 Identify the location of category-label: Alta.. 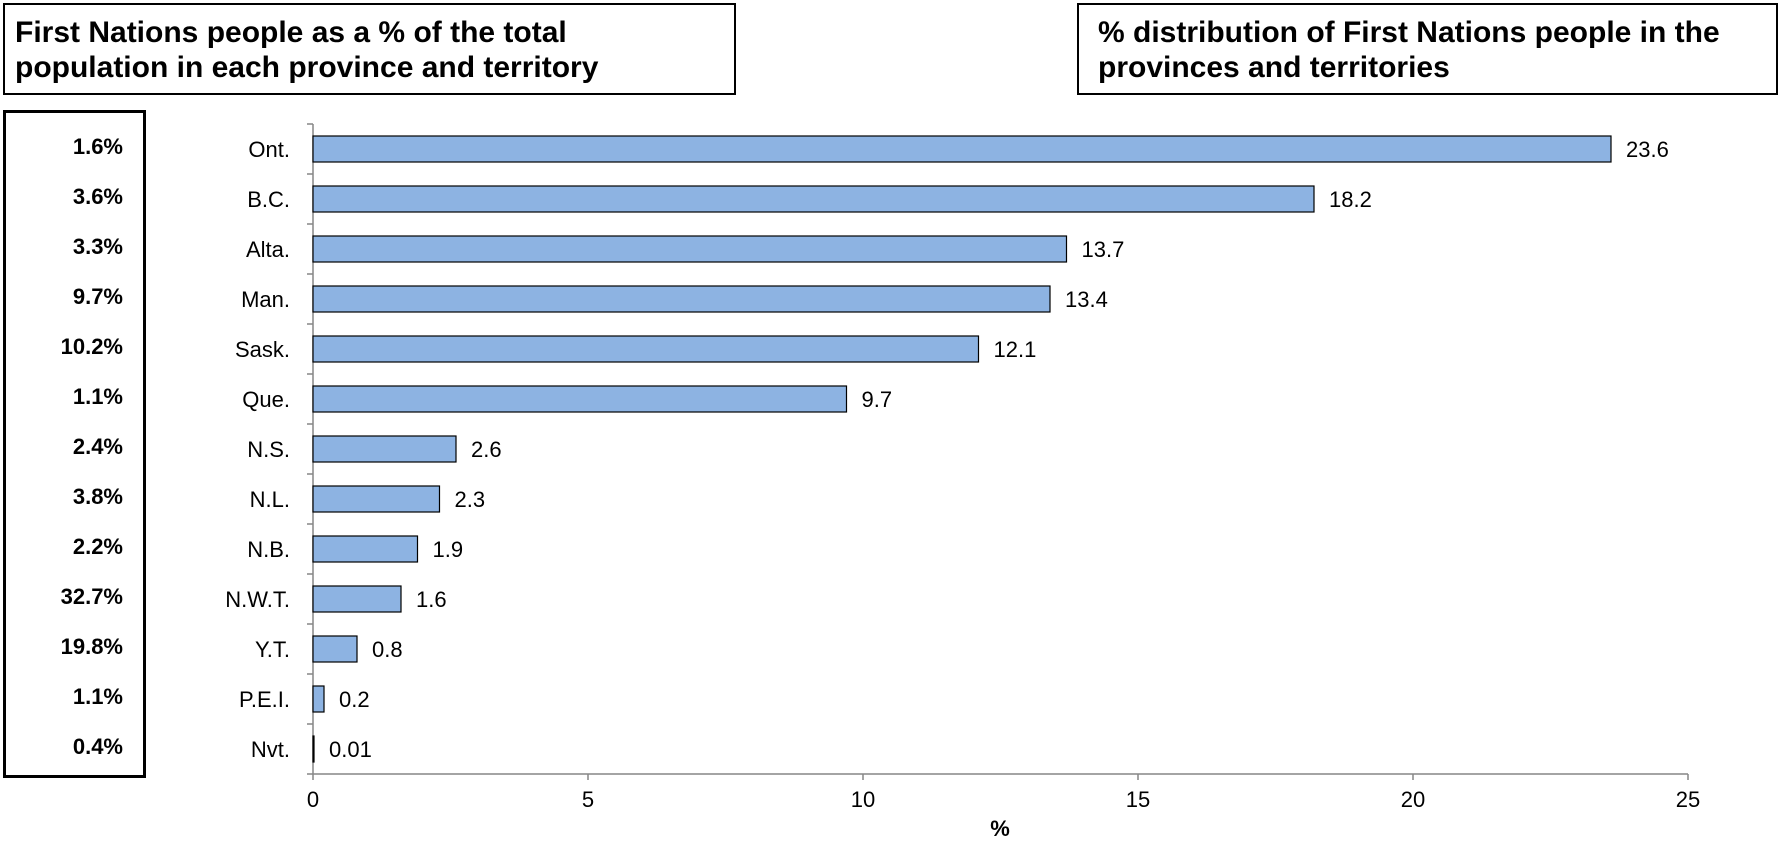
(268, 249).